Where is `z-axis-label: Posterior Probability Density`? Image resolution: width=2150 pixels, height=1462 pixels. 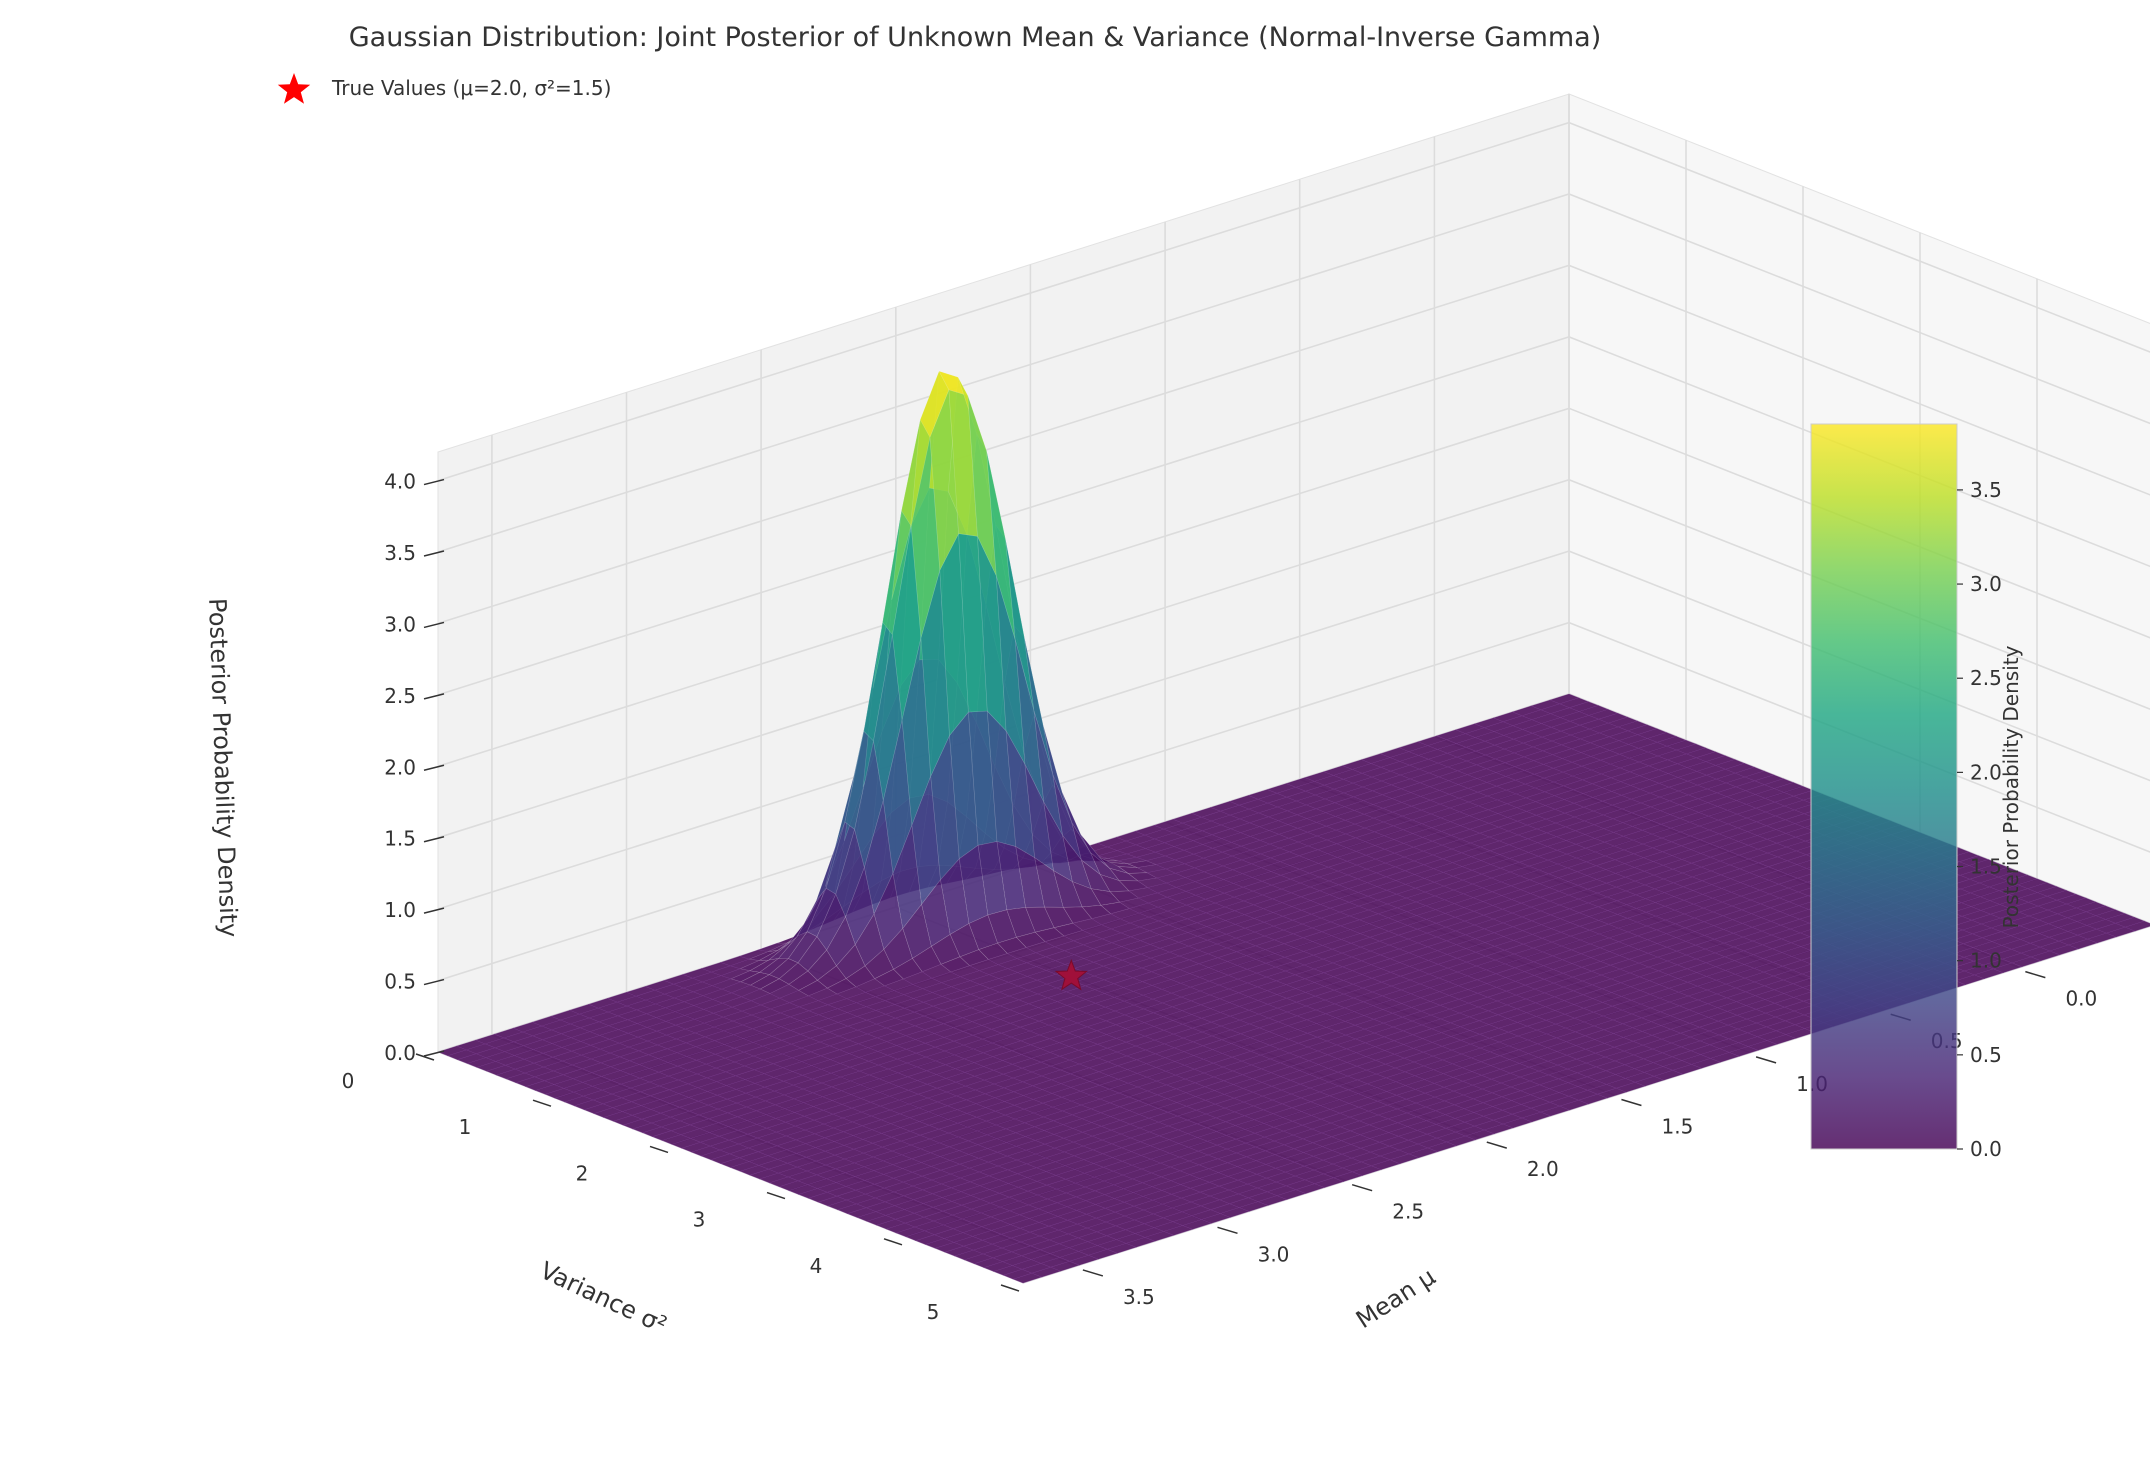
z-axis-label: Posterior Probability Density is located at coordinates (223, 768).